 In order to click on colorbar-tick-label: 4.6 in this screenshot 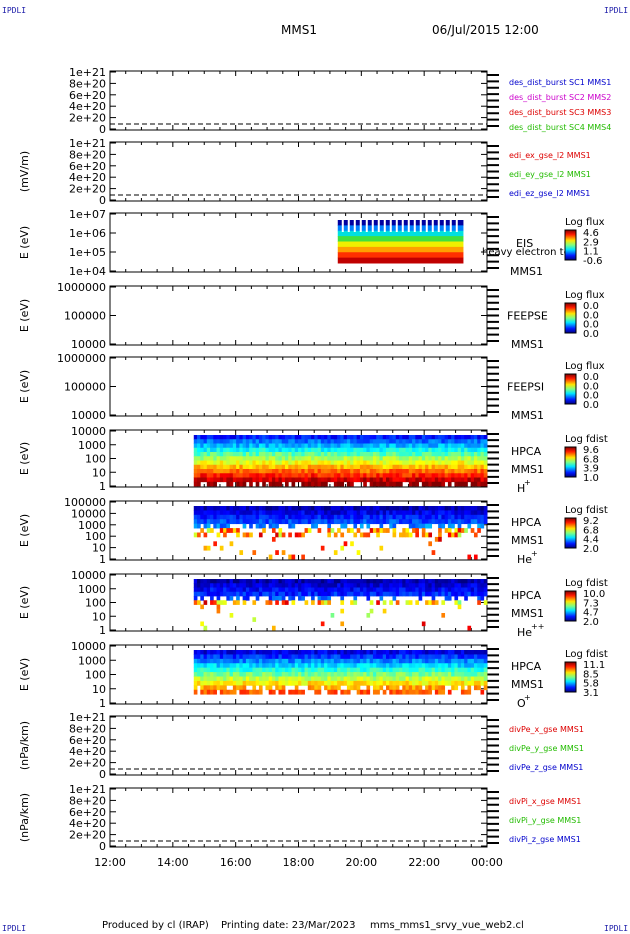, I will do `click(591, 233)`.